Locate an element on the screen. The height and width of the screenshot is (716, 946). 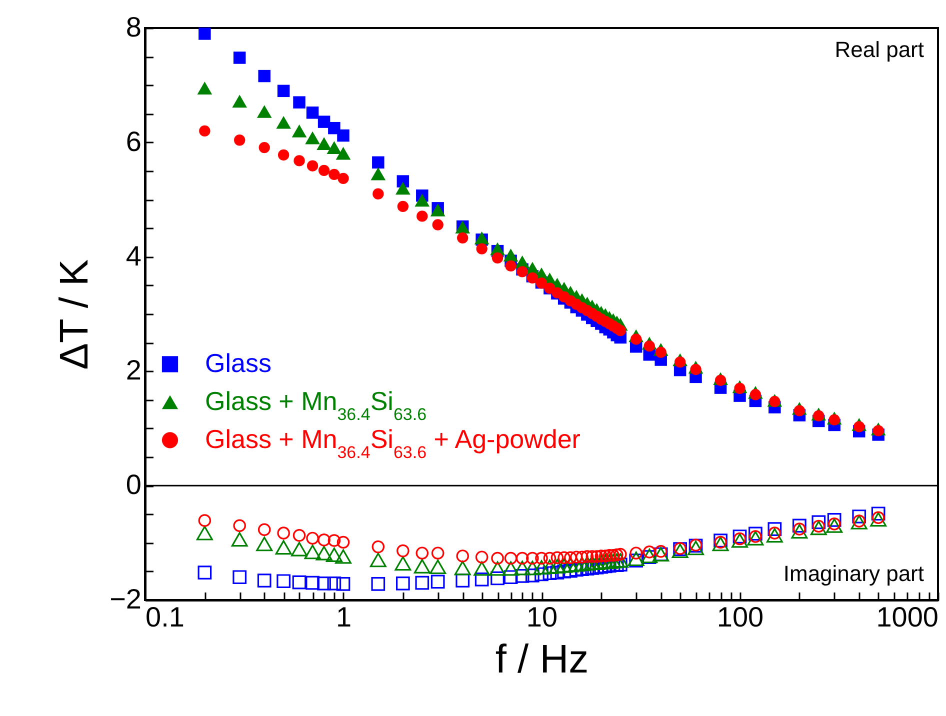
y-tick-label: 6 is located at coordinates (134, 141).